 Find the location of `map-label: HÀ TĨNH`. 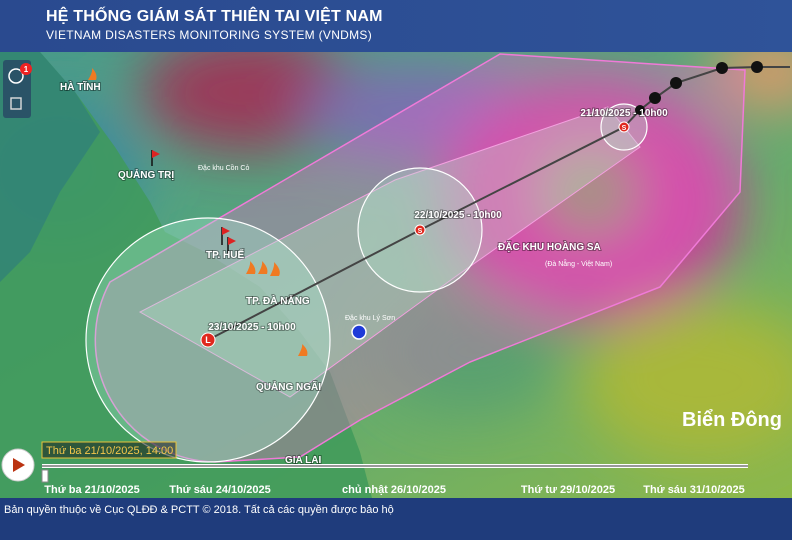

map-label: HÀ TĨNH is located at coordinates (80, 86).